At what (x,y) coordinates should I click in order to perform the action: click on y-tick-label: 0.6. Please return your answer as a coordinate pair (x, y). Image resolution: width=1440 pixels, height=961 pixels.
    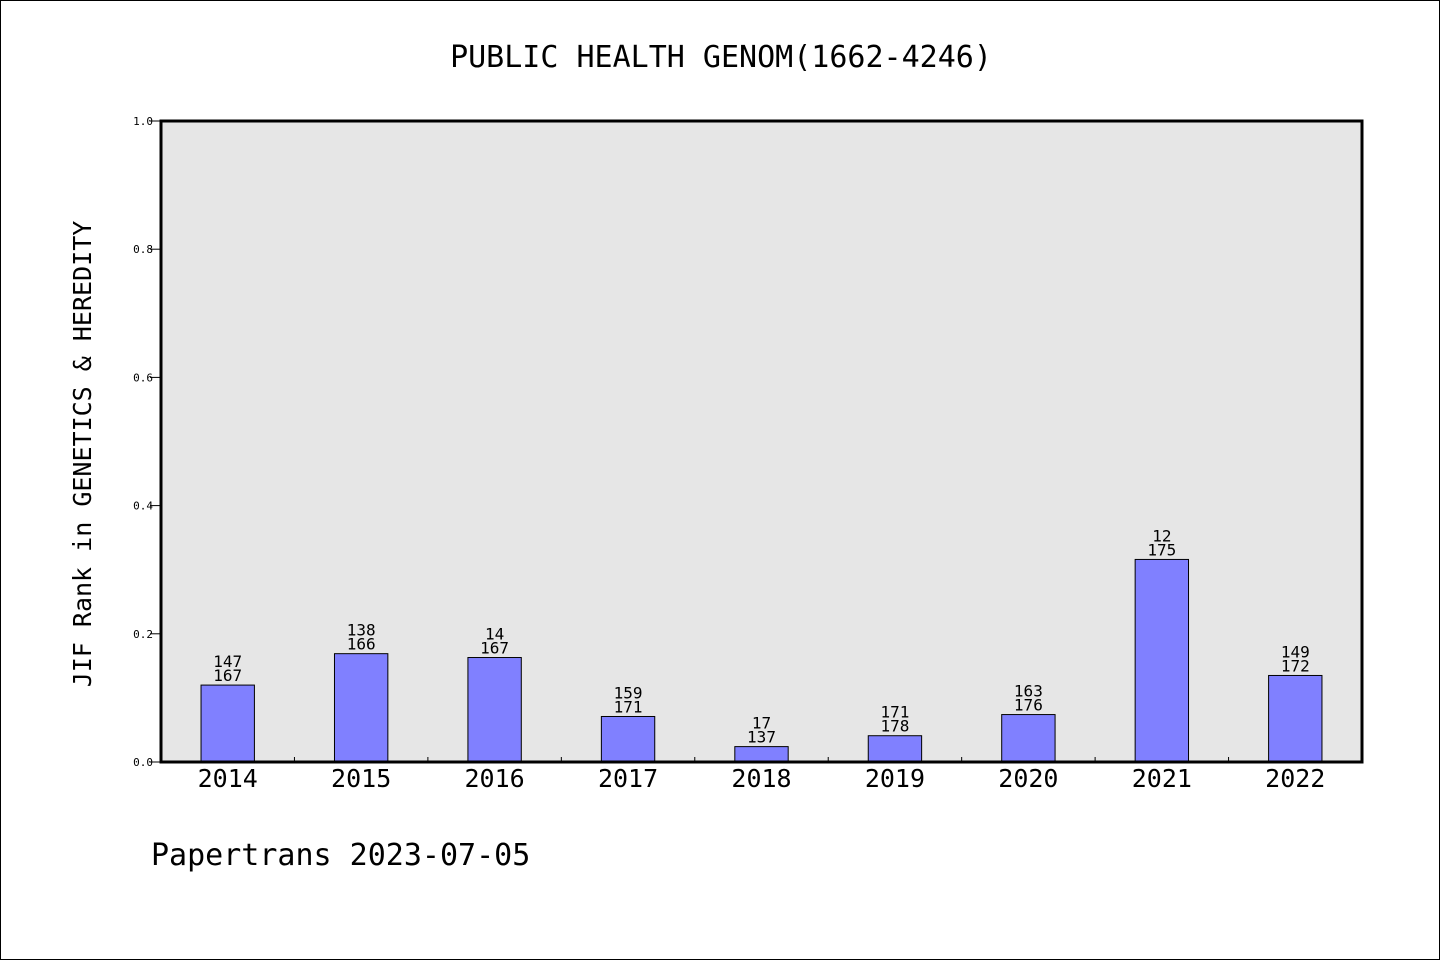
    Looking at the image, I should click on (143, 377).